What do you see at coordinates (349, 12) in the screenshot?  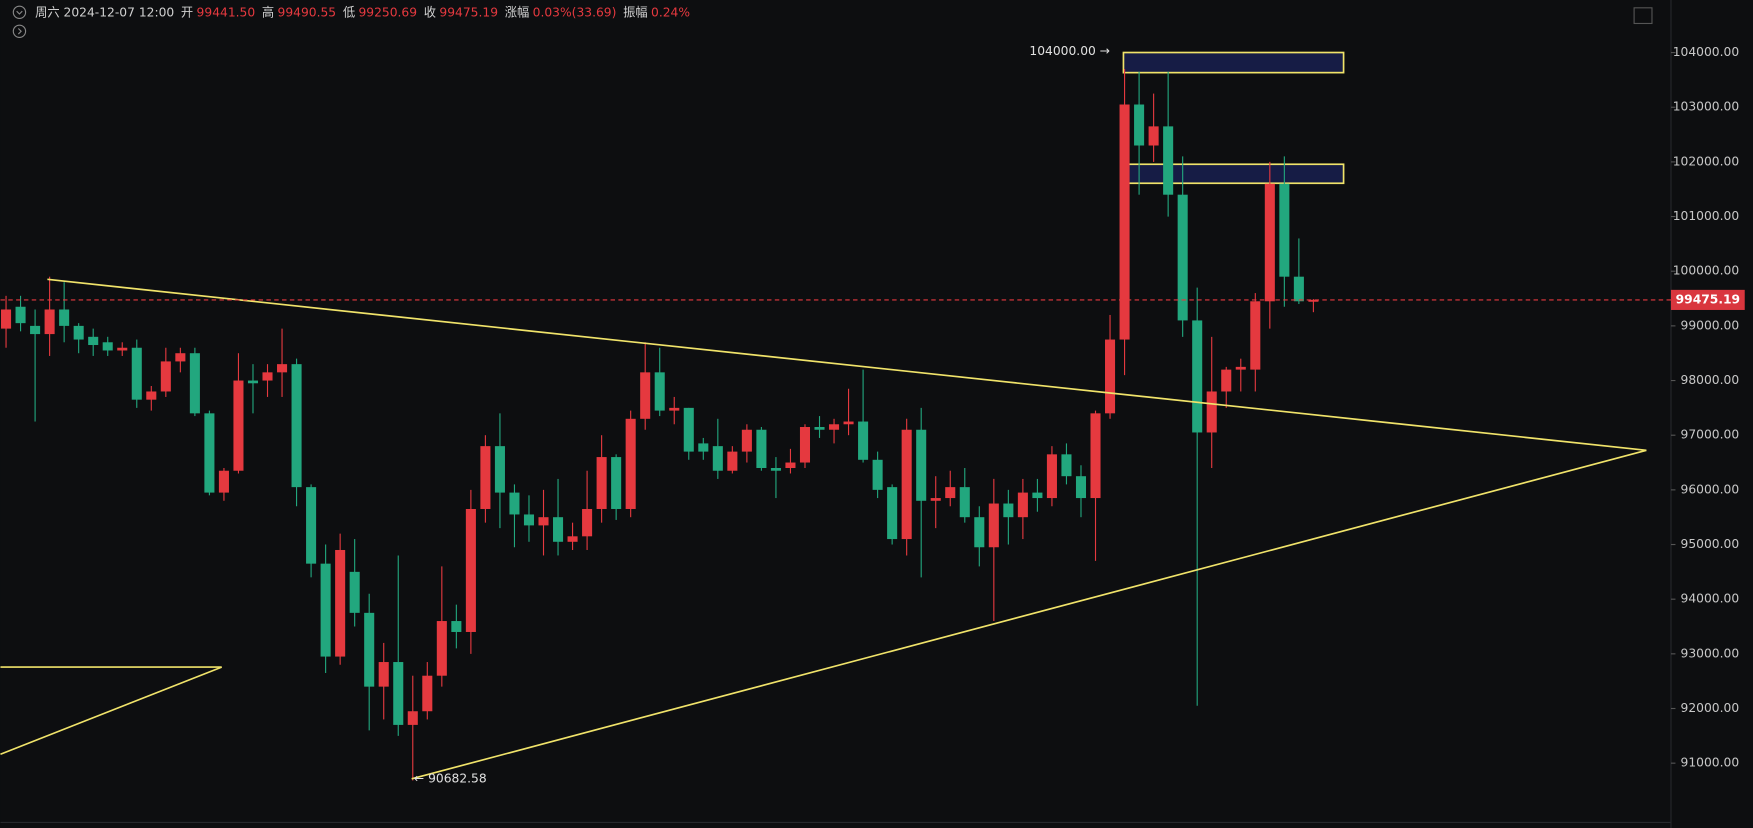 I see `header-label: 低` at bounding box center [349, 12].